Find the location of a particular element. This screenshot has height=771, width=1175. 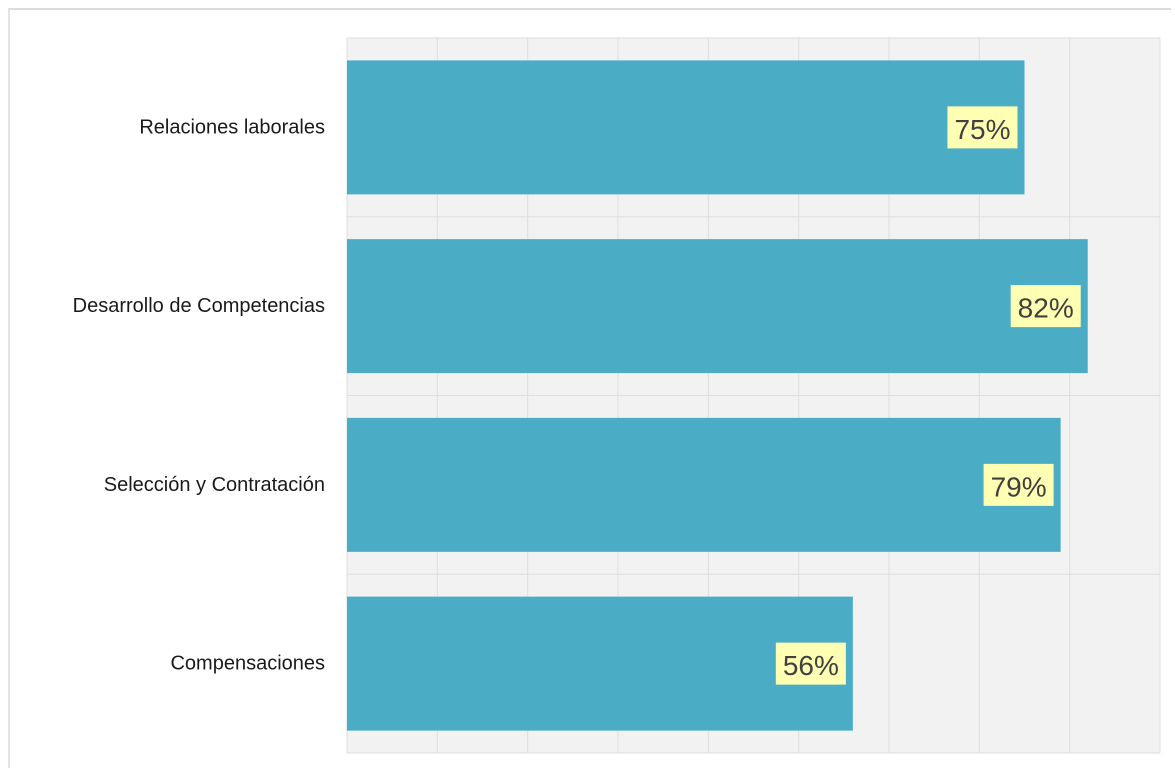

data-label-text: 56% is located at coordinates (811, 665).